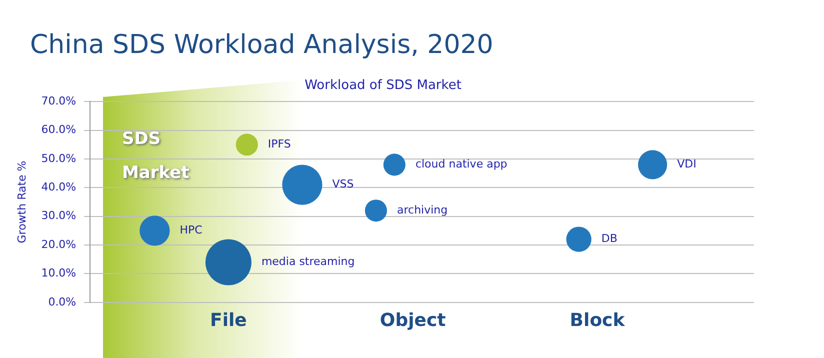 Image resolution: width=824 pixels, height=358 pixels. Describe the element at coordinates (58, 244) in the screenshot. I see `y-tick-label: 20.0%` at that location.